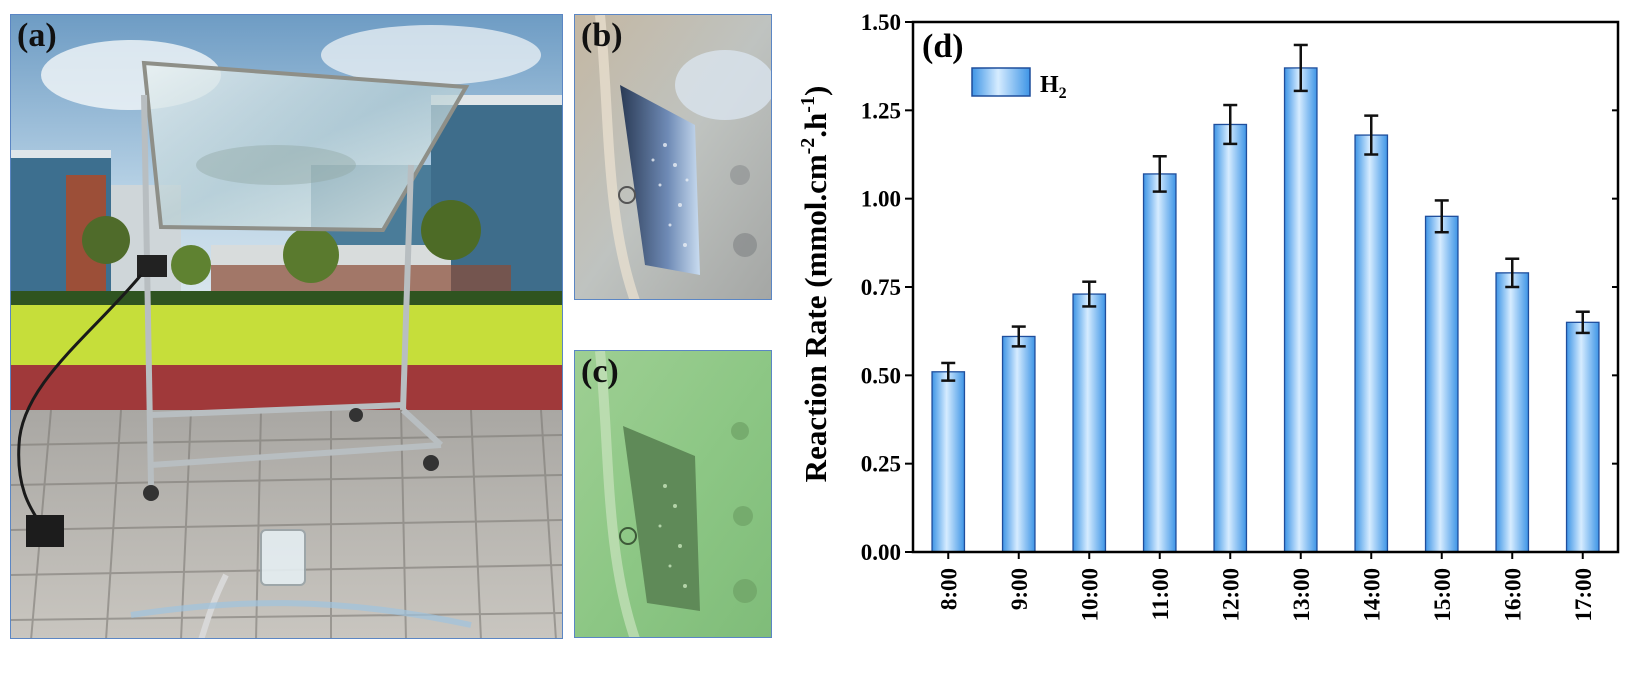  What do you see at coordinates (602, 35) in the screenshot?
I see `panel-label-b: (b)` at bounding box center [602, 35].